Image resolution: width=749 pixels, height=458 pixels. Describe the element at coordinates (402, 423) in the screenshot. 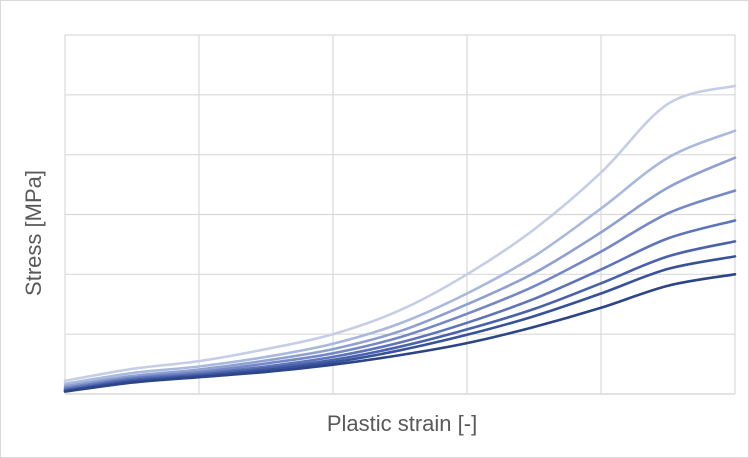

I see `x-axis-label: Plastic strain [-]` at that location.